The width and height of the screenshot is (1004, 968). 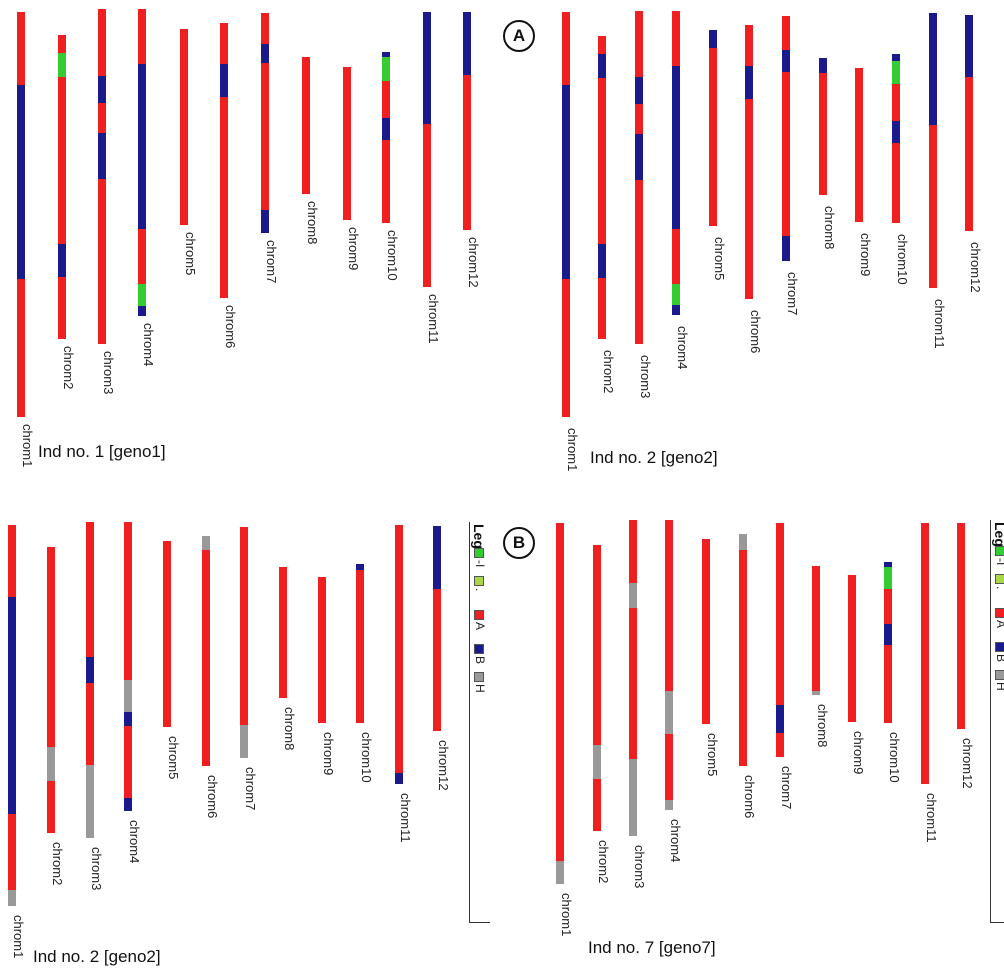 I want to click on legend-swatch-H, so click(x=999, y=675).